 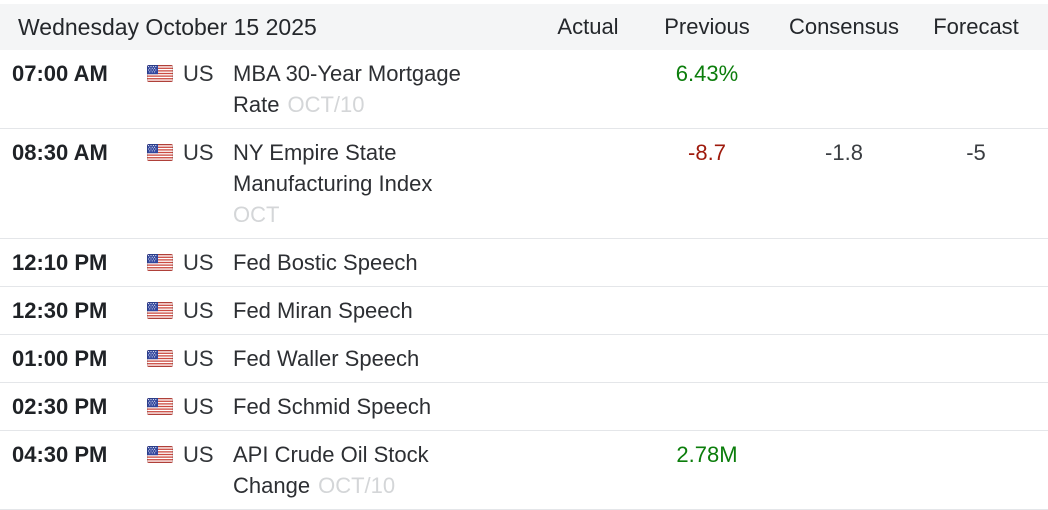 I want to click on event-link: NY Empire State Manufacturing Index, so click(x=333, y=168).